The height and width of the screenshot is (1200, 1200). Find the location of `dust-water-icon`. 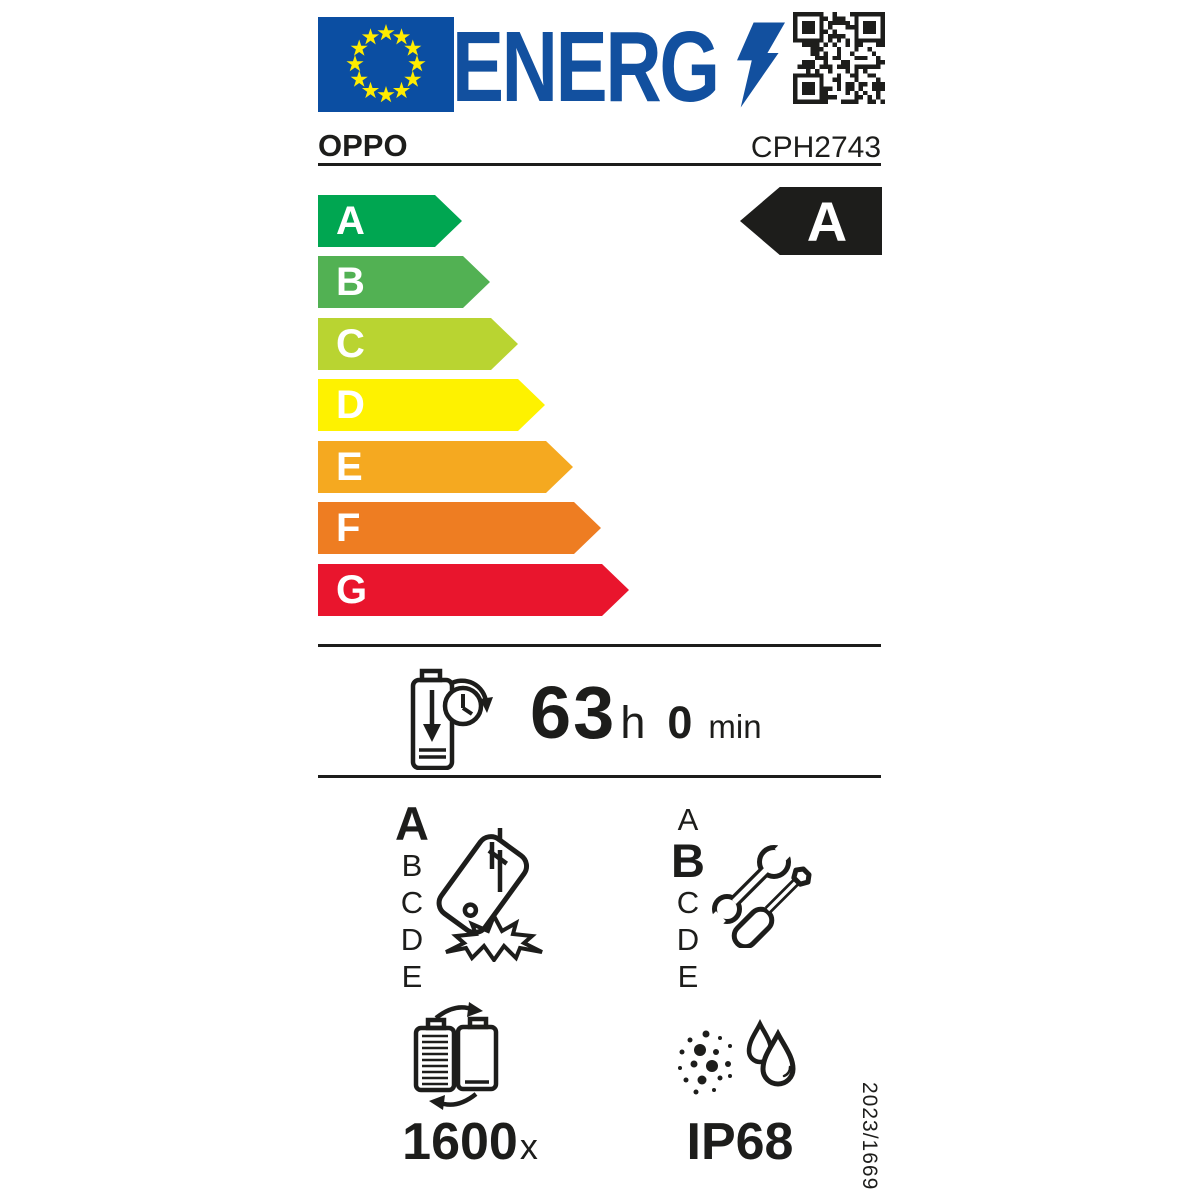

dust-water-icon is located at coordinates (737, 1056).